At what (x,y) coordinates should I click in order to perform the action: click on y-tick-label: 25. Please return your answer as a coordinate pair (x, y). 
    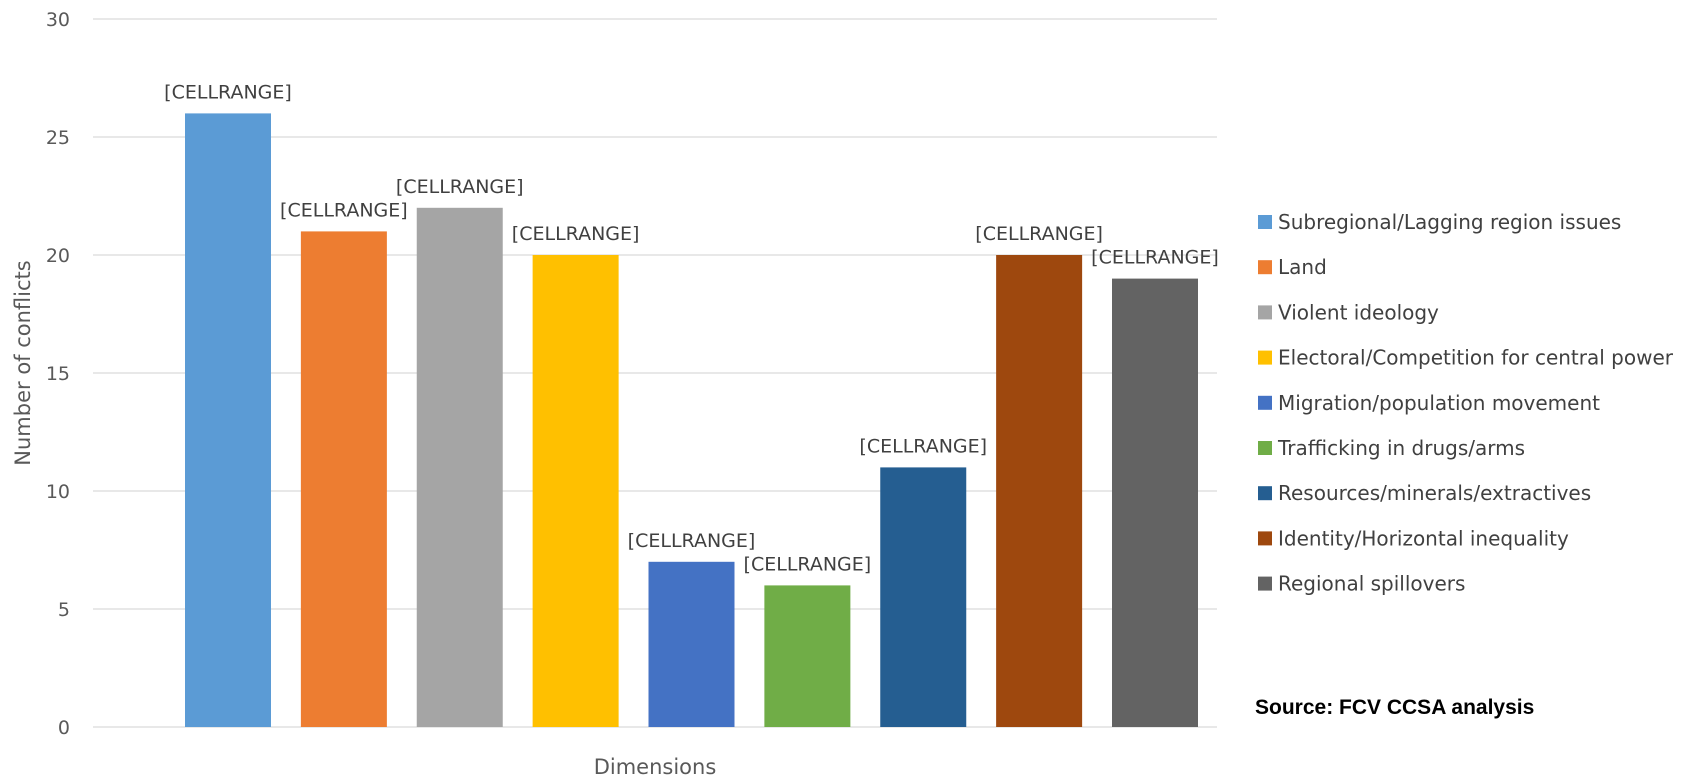
    Looking at the image, I should click on (58, 138).